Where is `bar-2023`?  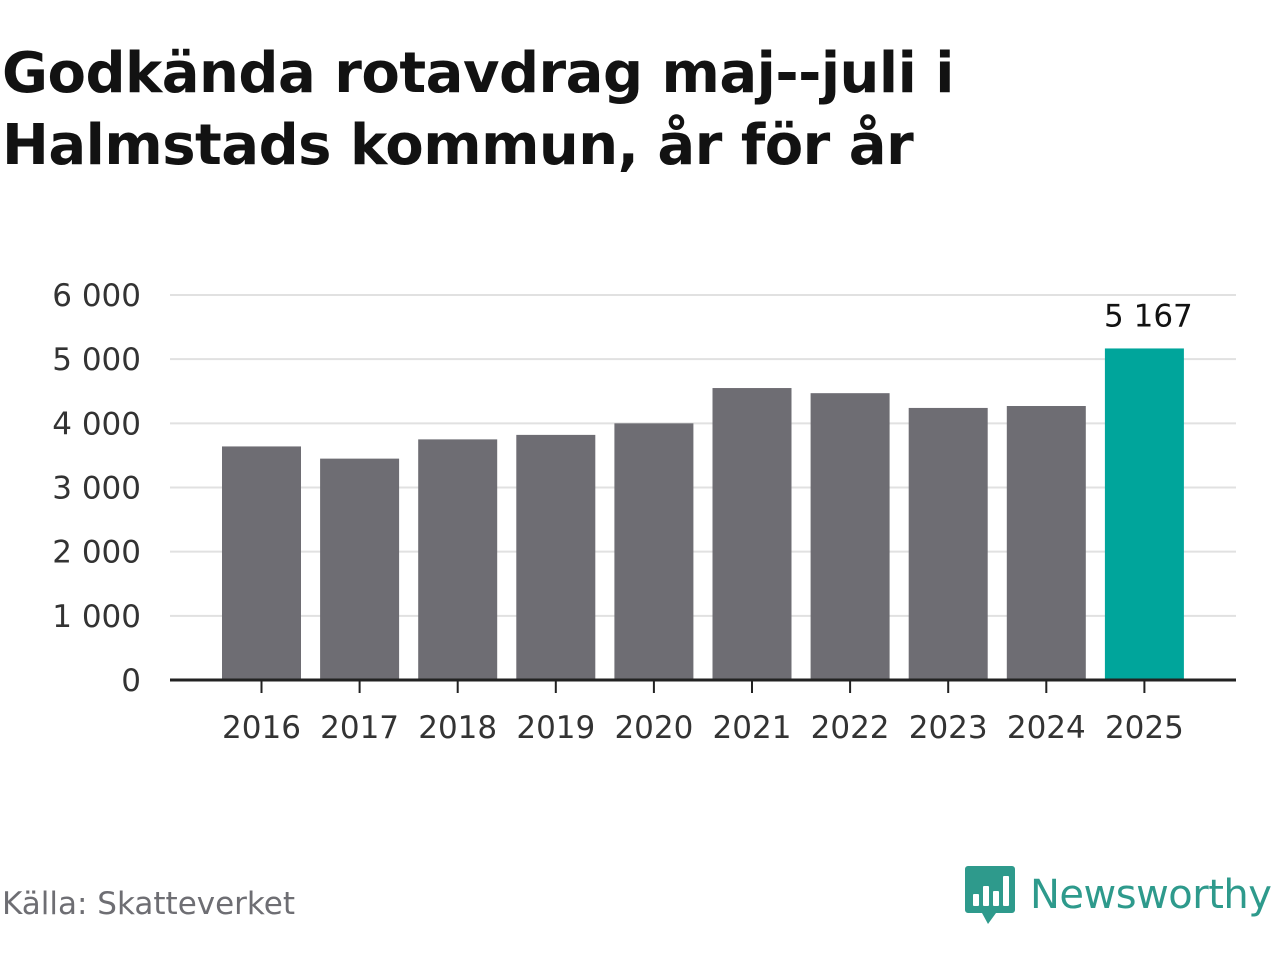 bar-2023 is located at coordinates (948, 543).